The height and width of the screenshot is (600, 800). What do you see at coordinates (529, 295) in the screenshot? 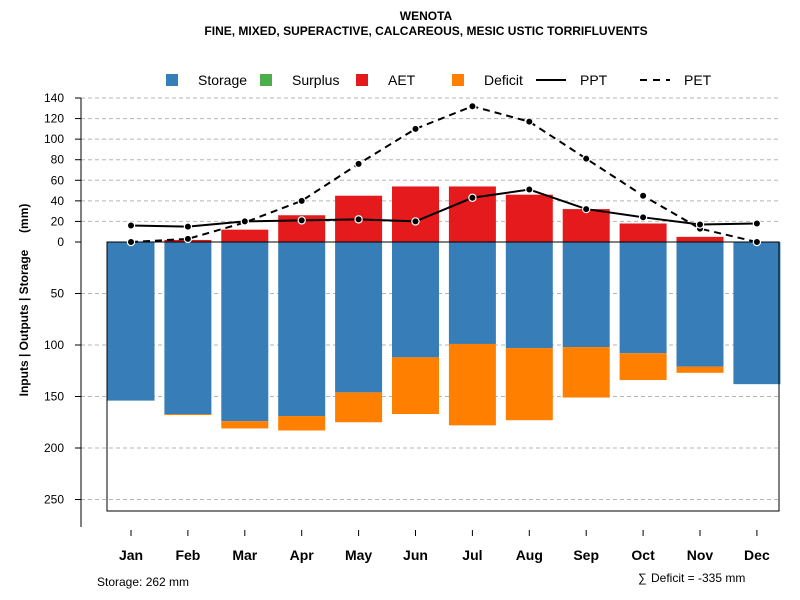
I see `bar-storage-aug` at bounding box center [529, 295].